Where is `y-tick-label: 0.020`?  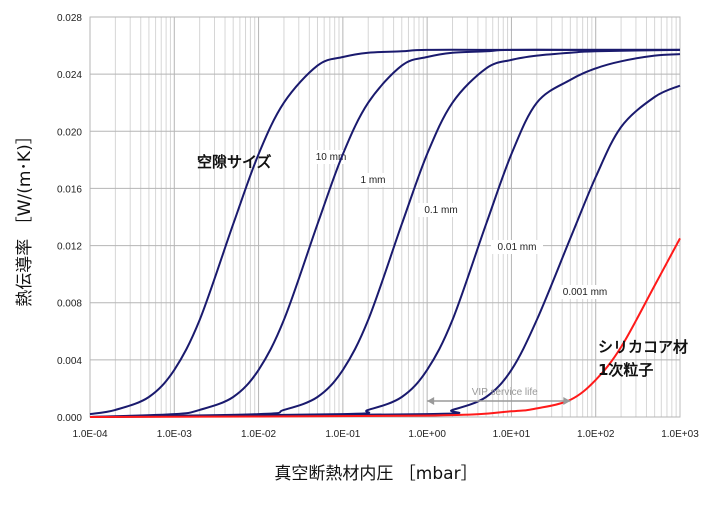 y-tick-label: 0.020 is located at coordinates (69, 132).